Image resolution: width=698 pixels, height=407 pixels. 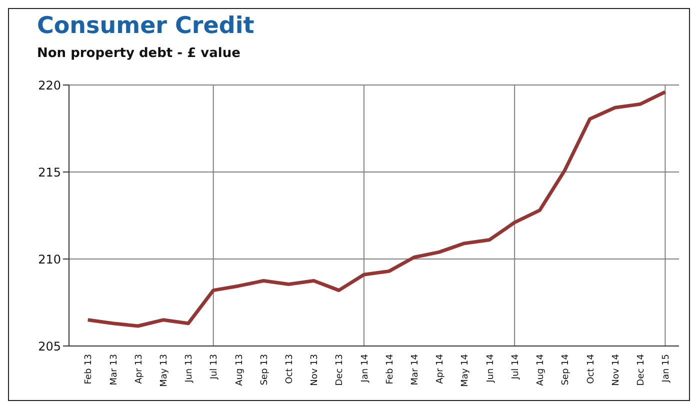 What do you see at coordinates (641, 370) in the screenshot?
I see `x-tick-label: Dec 14` at bounding box center [641, 370].